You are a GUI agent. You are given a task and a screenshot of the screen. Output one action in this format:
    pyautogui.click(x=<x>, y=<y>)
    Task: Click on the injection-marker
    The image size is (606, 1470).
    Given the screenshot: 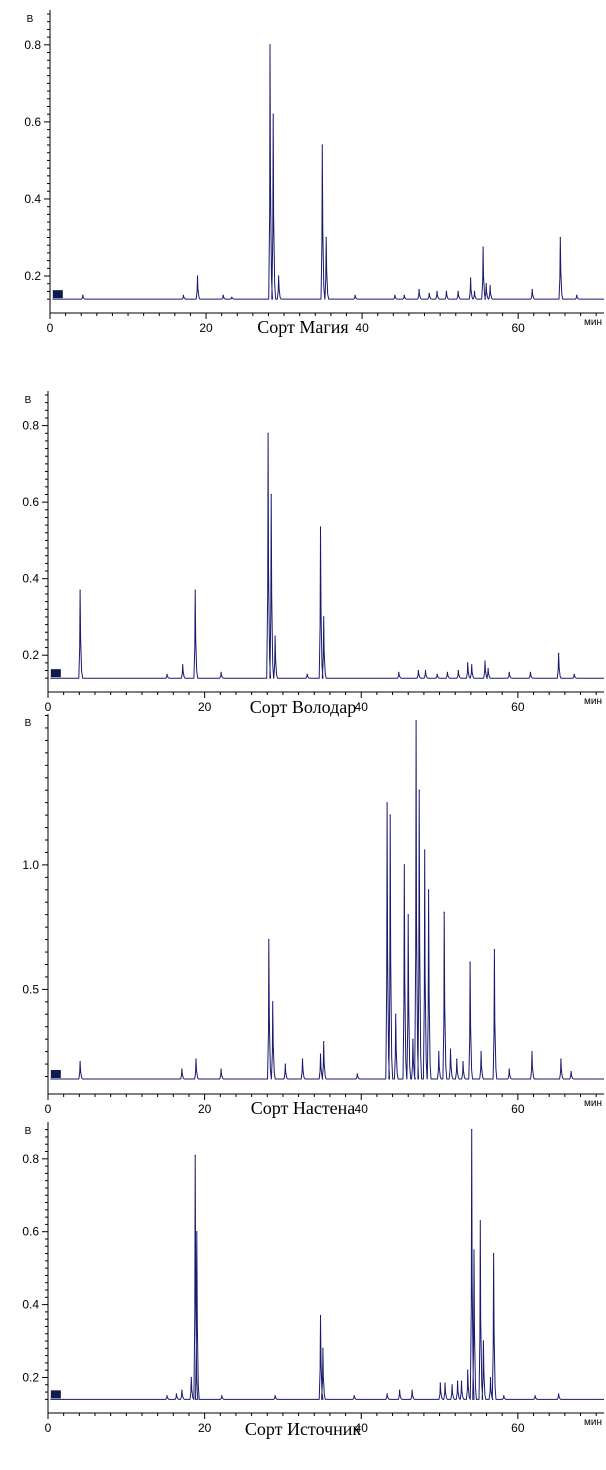 What is the action you would take?
    pyautogui.click(x=55, y=1394)
    